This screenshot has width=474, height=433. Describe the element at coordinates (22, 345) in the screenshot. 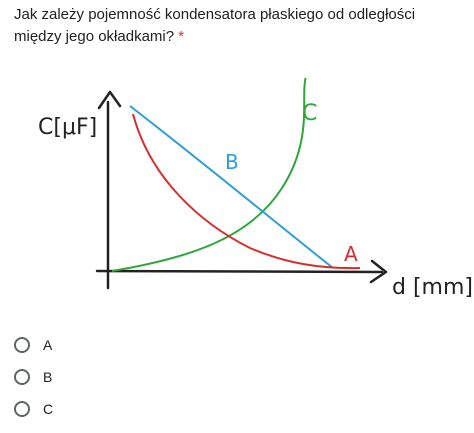

I see `radio-button-a` at that location.